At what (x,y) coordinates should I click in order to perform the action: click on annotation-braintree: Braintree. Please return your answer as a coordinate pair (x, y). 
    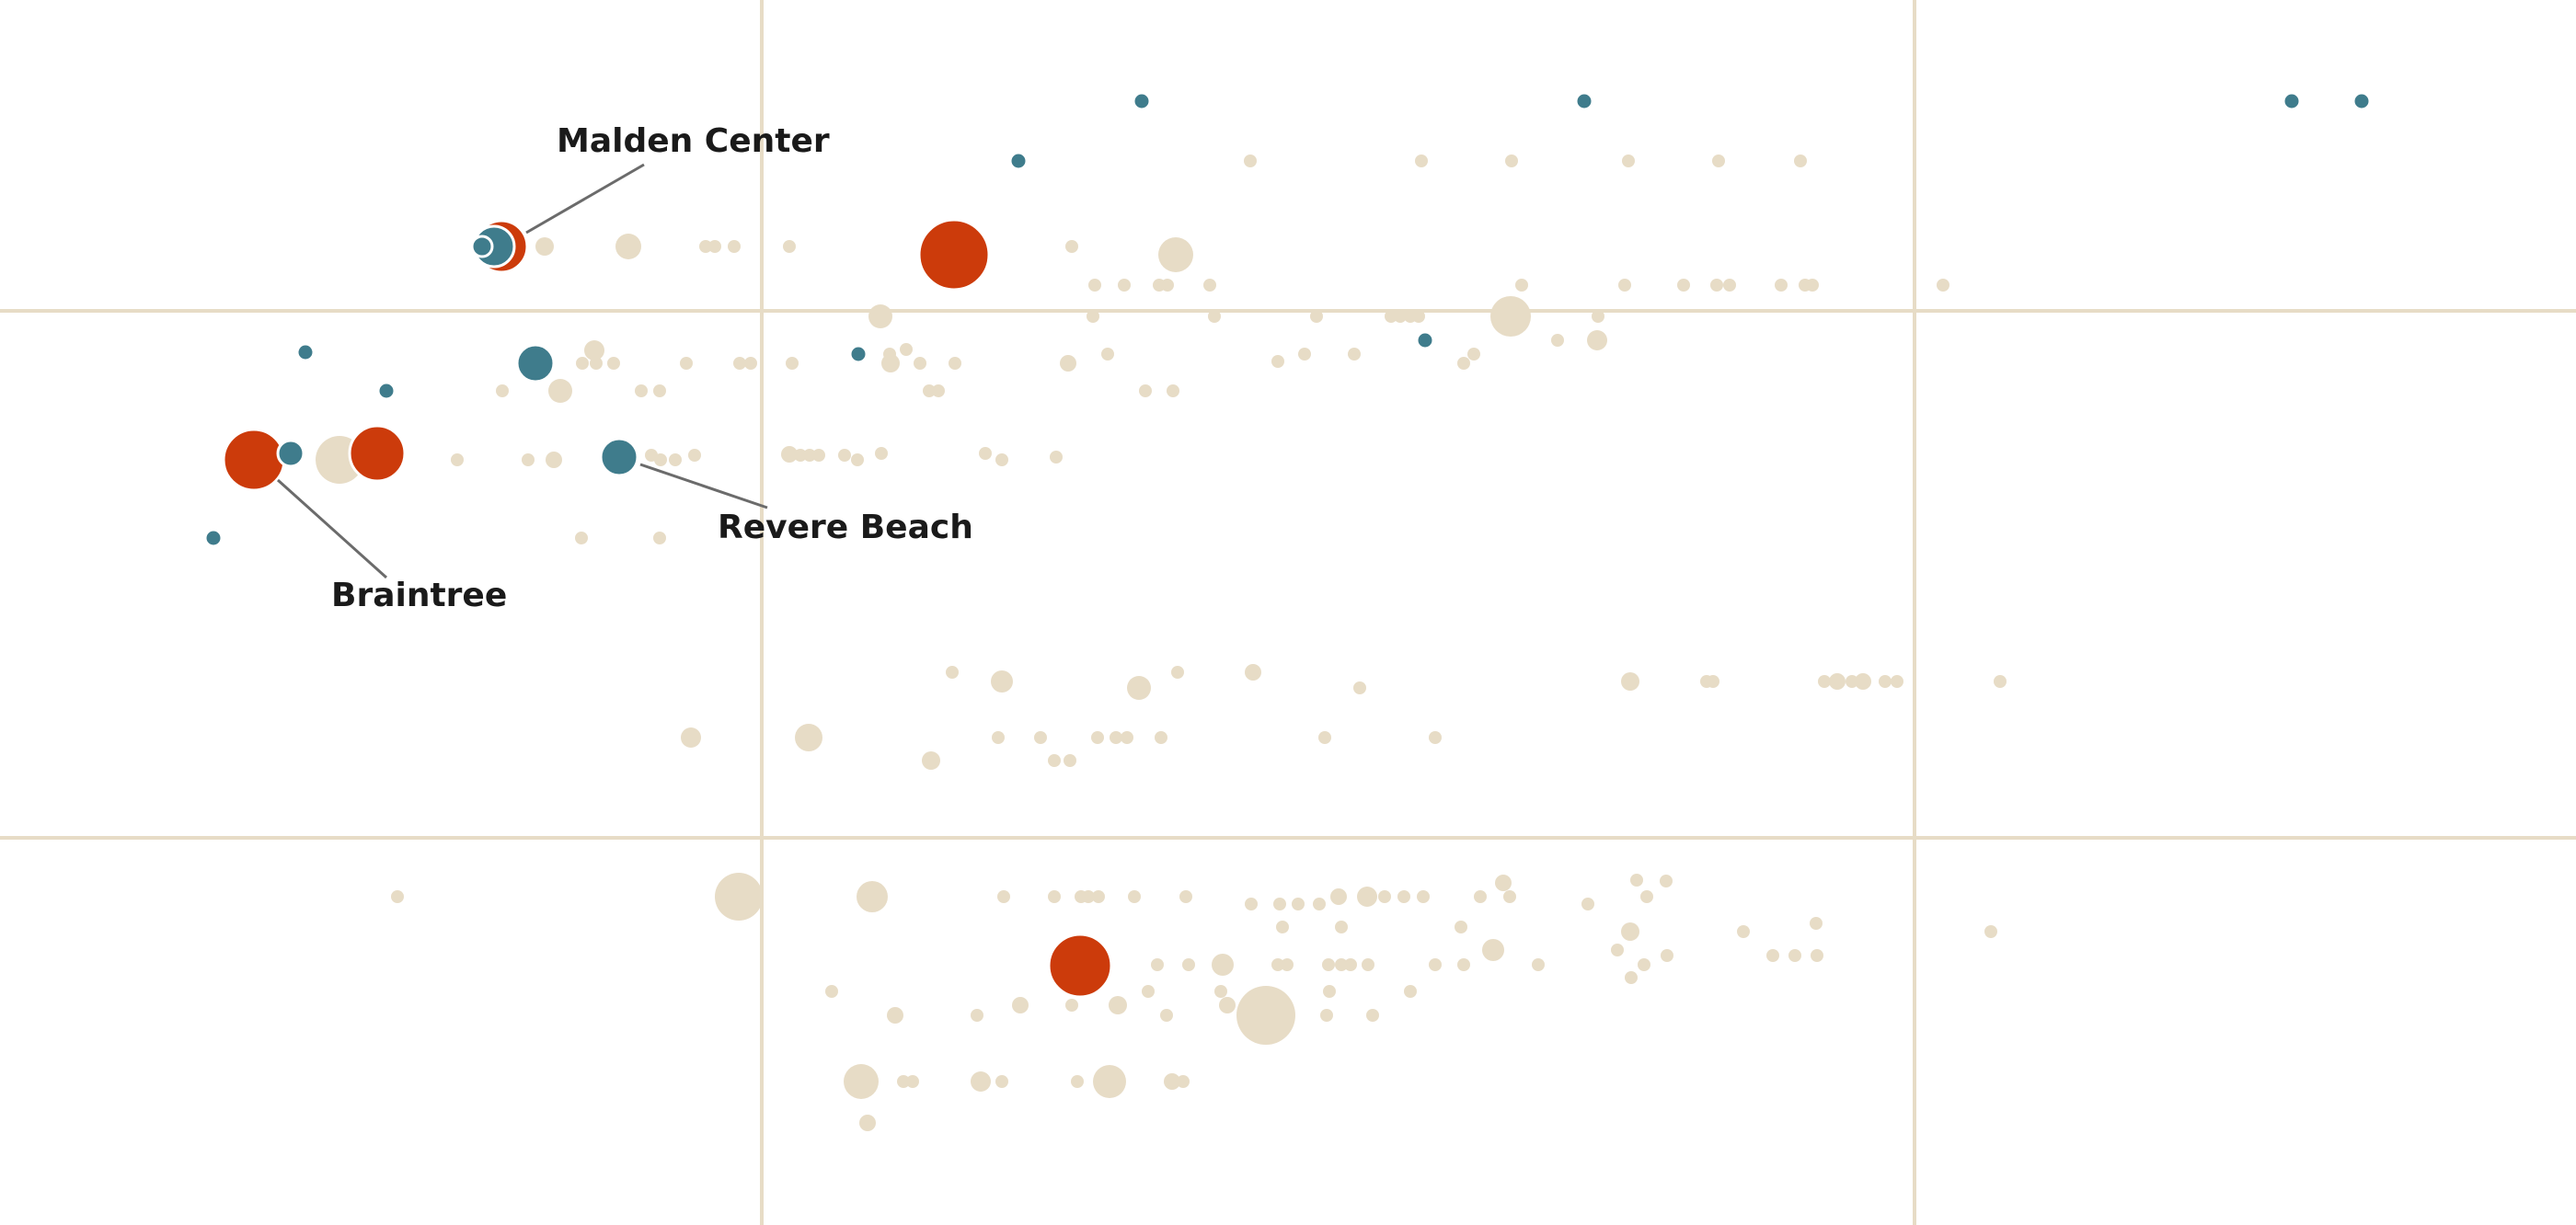
    Looking at the image, I should click on (419, 595).